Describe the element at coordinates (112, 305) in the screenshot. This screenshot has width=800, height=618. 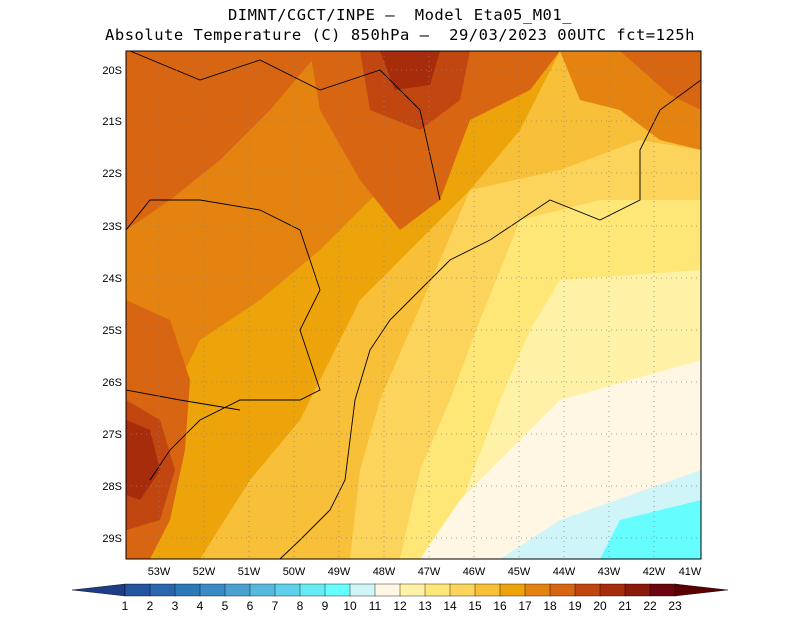
I see `lat-tick-labels: 20S 21S 22S 23S 24S 25S 26S 27S 28S 29S` at that location.